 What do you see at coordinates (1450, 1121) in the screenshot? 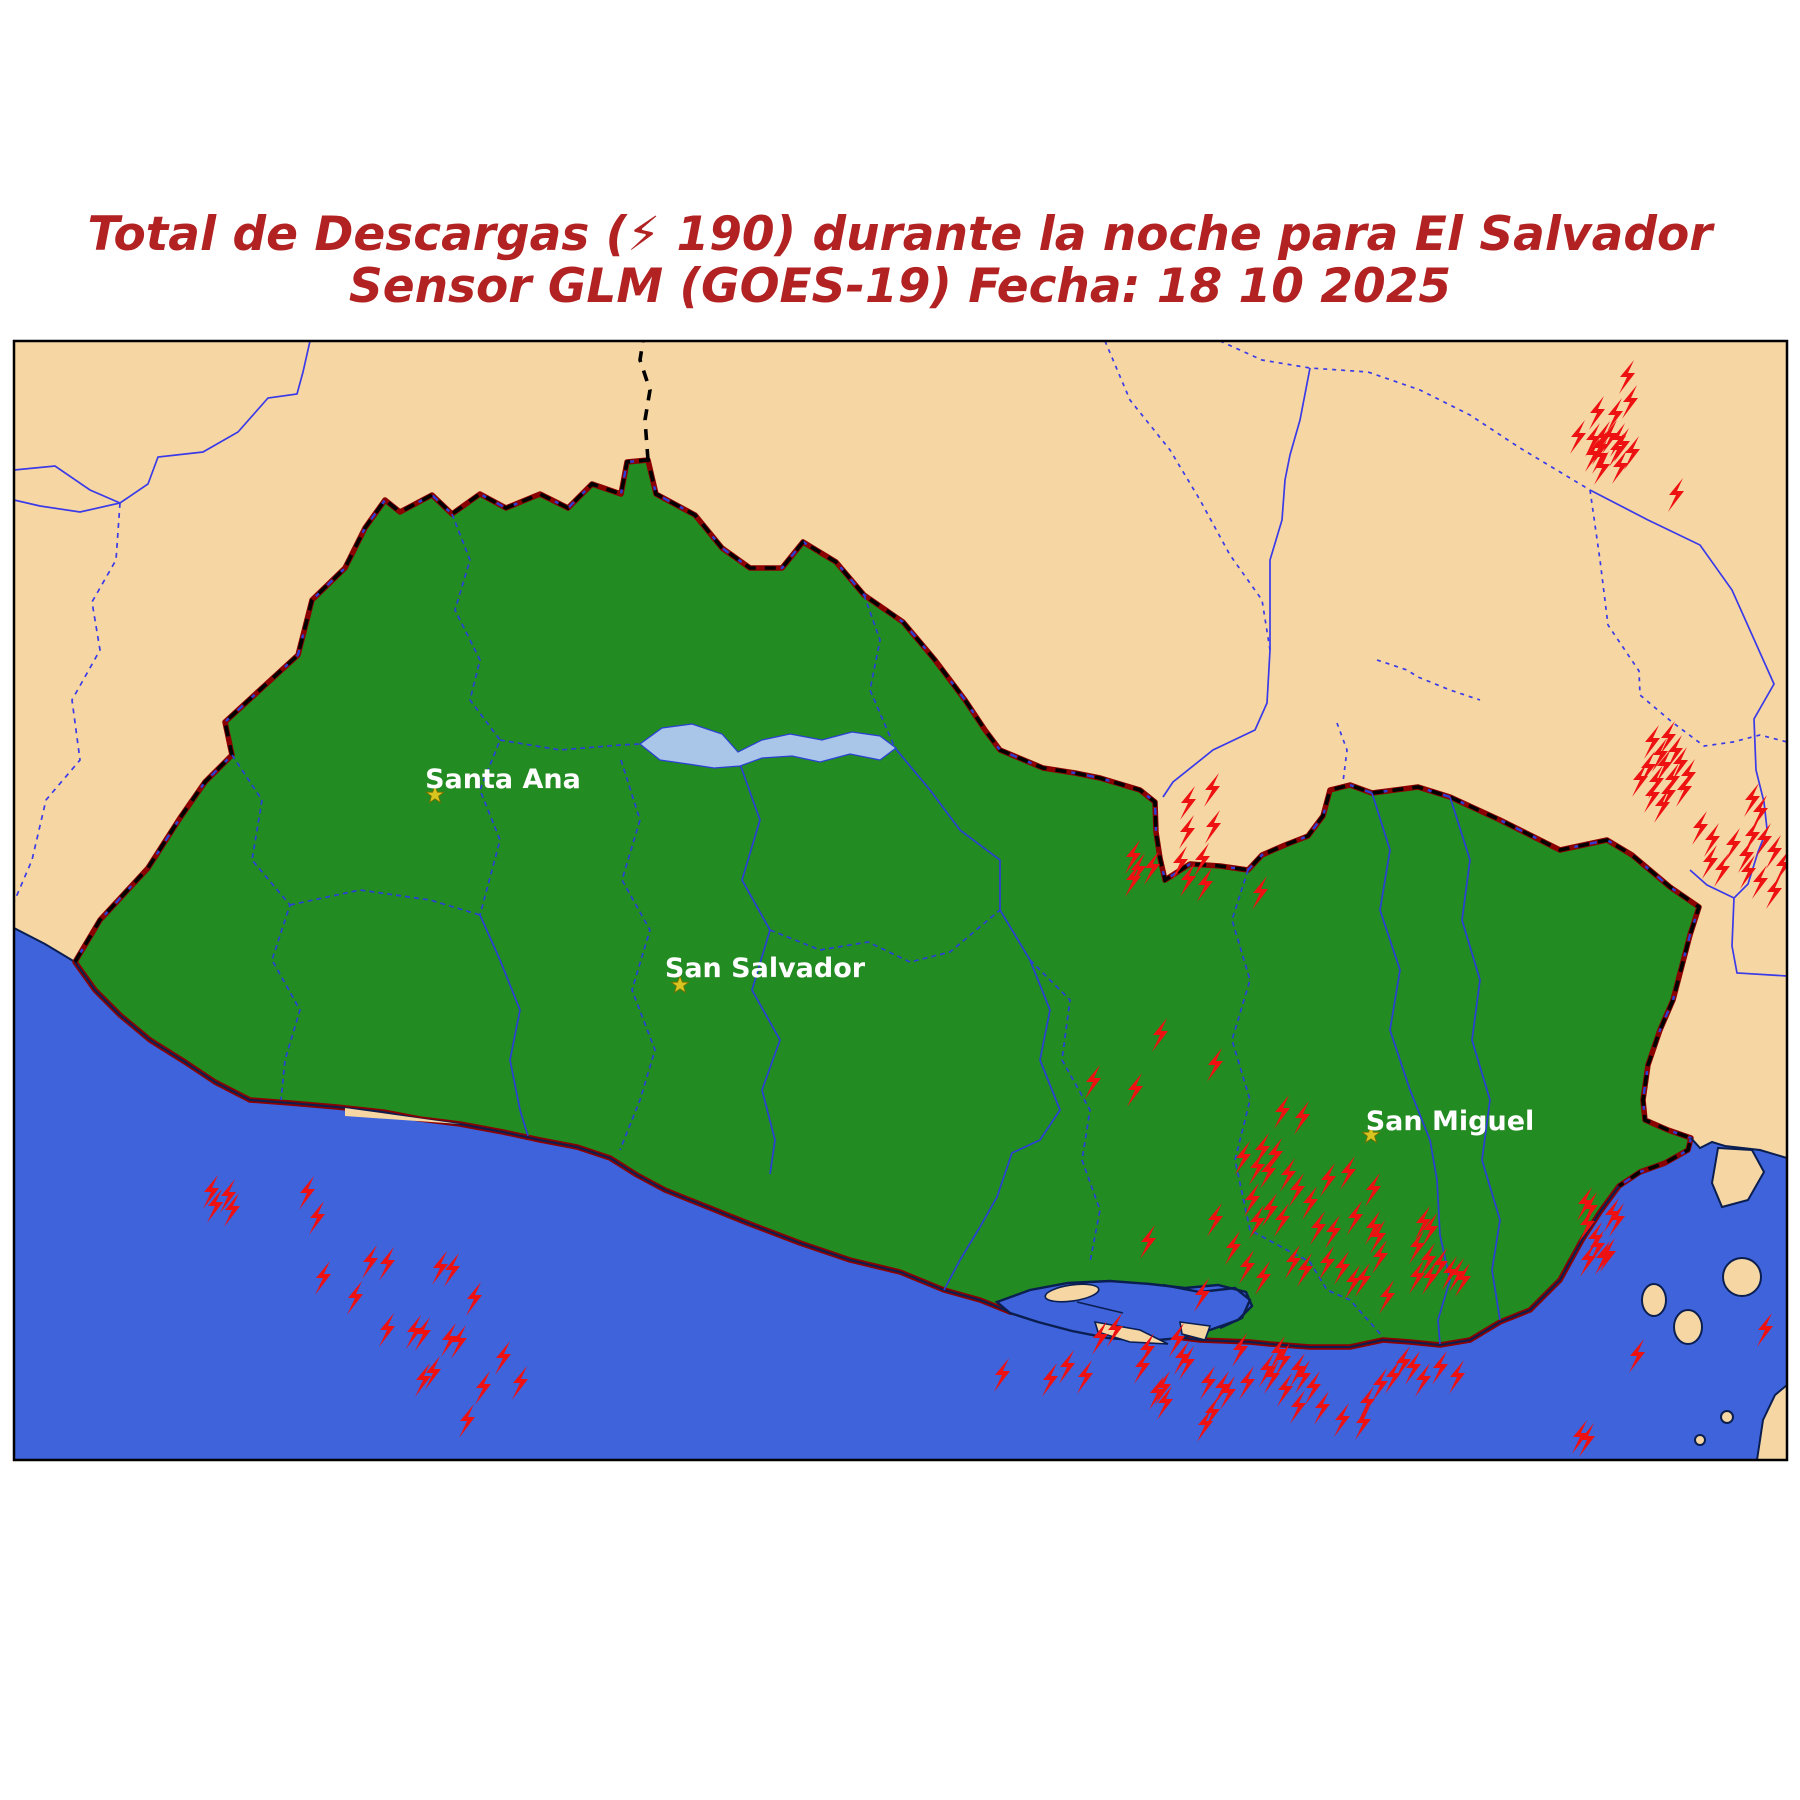
I see `city-label: San Miguel` at bounding box center [1450, 1121].